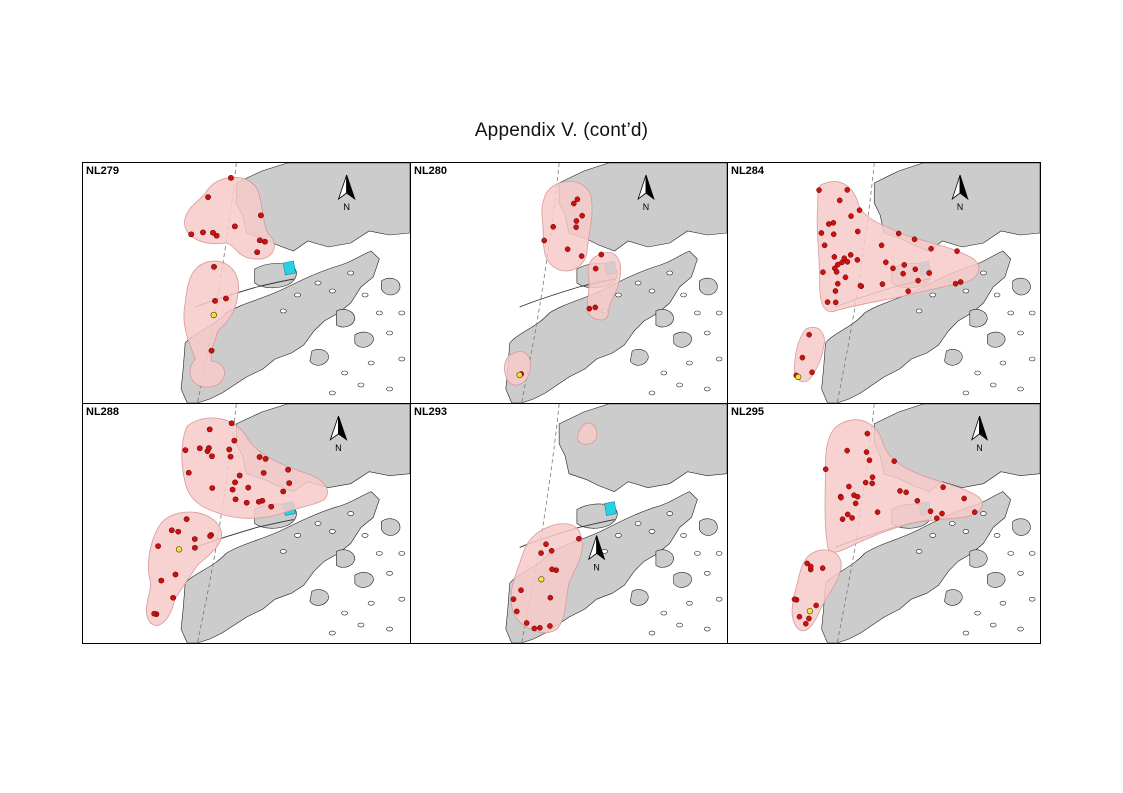 The image size is (1123, 793). I want to click on panel-id-label: NL293, so click(431, 412).